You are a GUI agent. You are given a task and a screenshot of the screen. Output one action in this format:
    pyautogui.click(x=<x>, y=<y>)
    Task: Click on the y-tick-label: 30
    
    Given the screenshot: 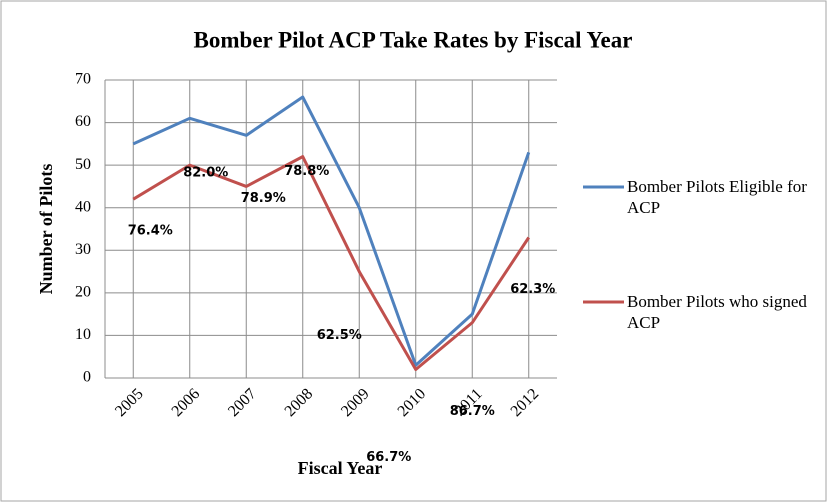 What is the action you would take?
    pyautogui.click(x=83, y=249)
    